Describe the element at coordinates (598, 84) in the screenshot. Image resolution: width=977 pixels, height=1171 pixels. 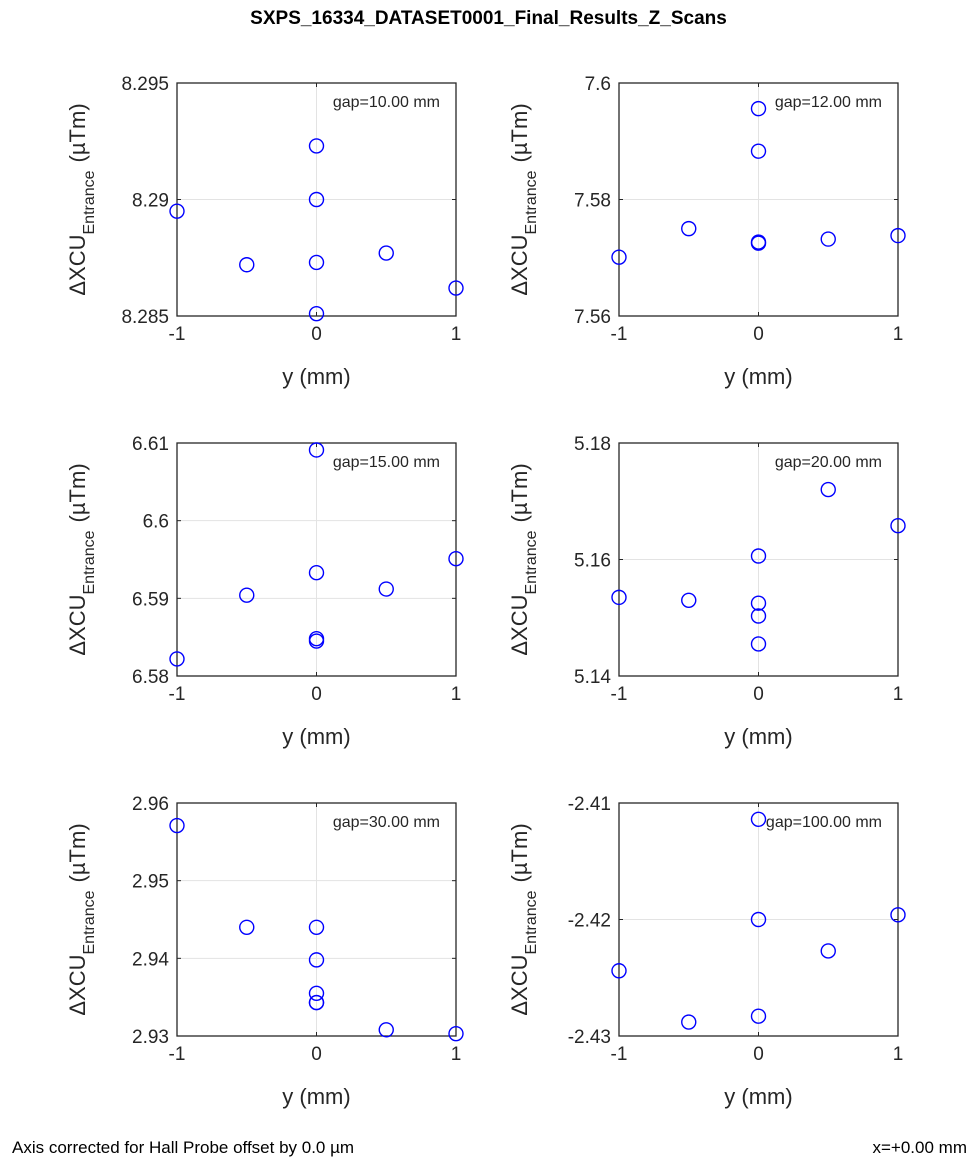
I see `y-tick-label: 7.6` at that location.